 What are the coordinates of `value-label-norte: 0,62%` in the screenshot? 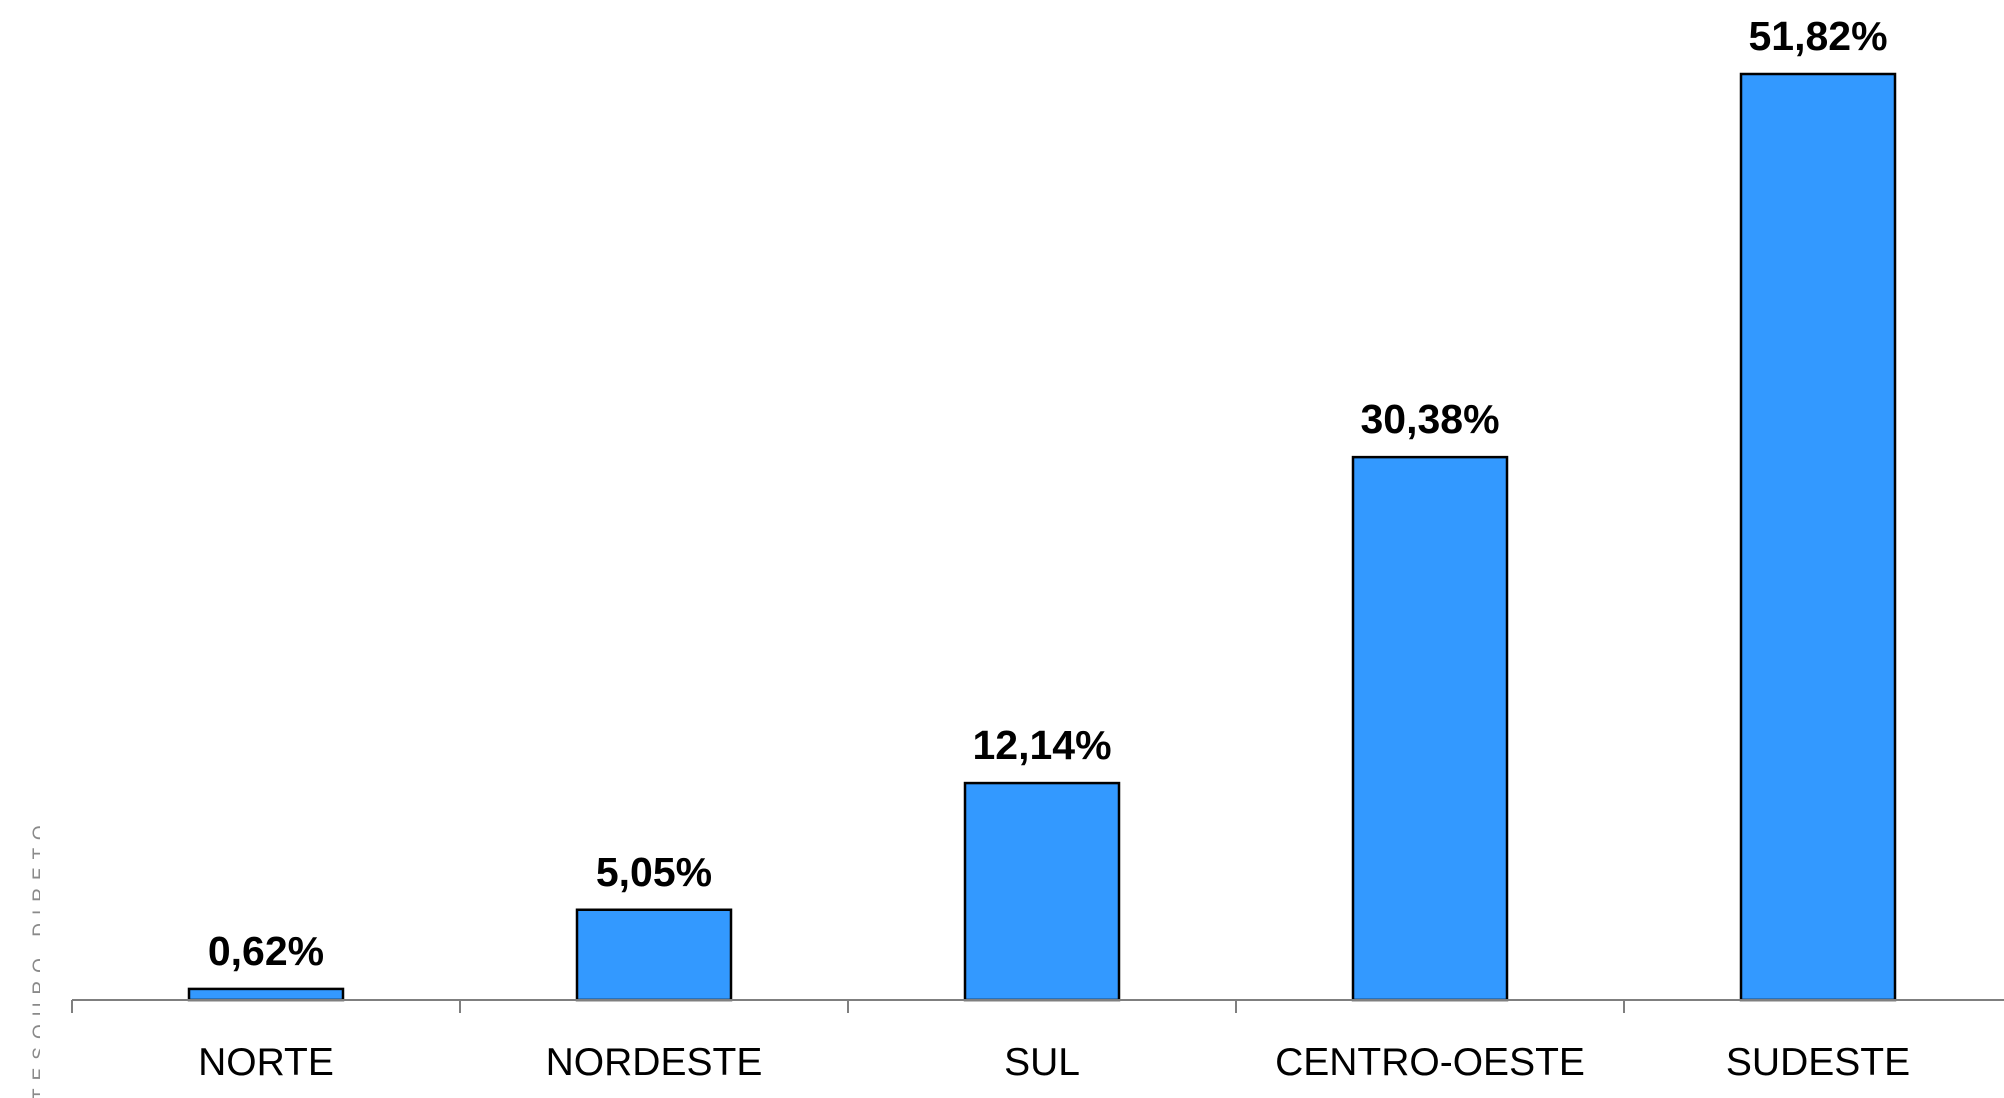 It's located at (266, 951).